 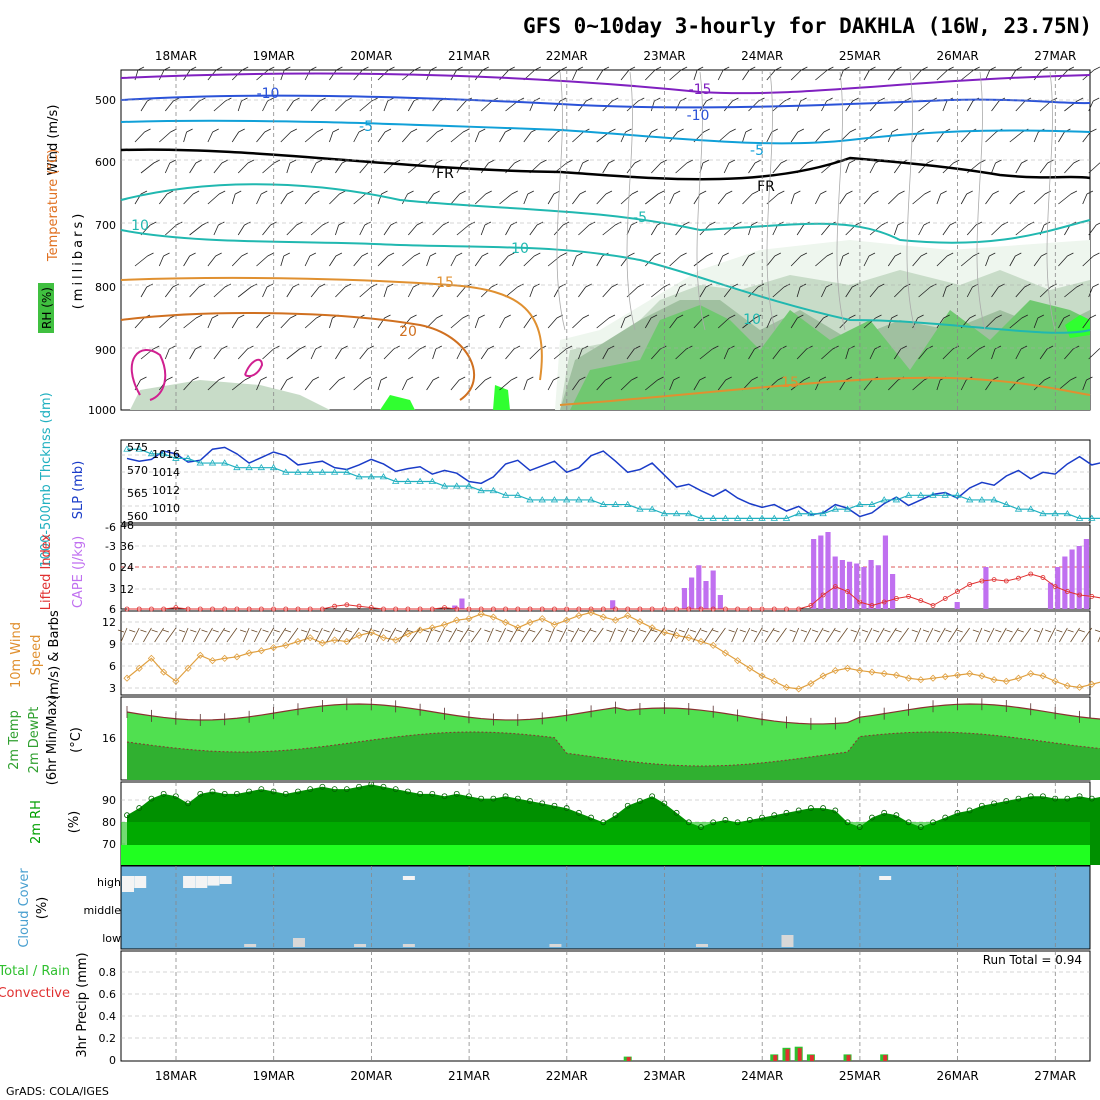 What do you see at coordinates (605, 1006) in the screenshot?
I see `precip-panel` at bounding box center [605, 1006].